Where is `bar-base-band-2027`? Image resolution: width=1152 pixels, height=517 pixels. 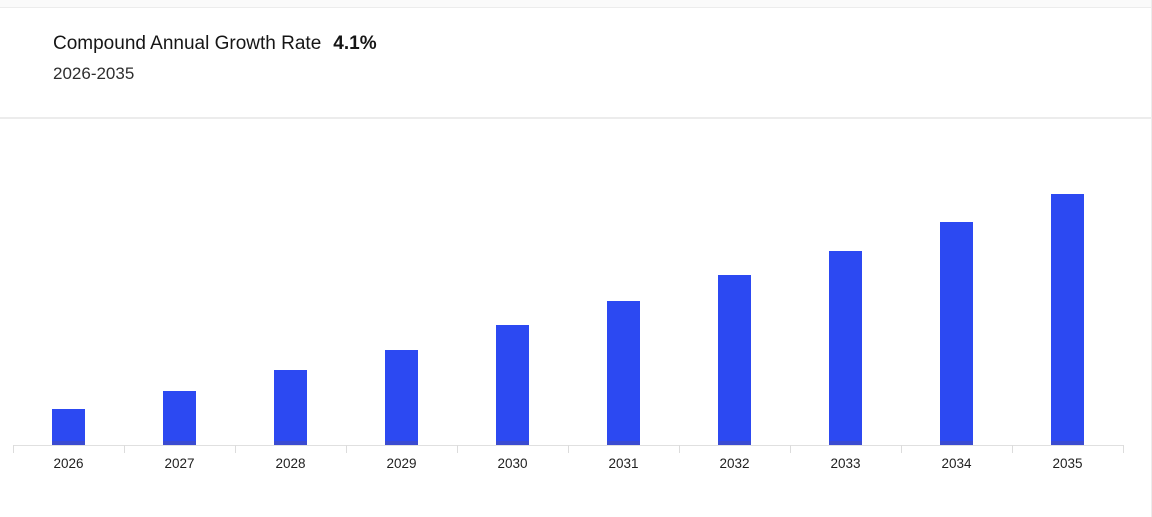
bar-base-band-2027 is located at coordinates (179, 443).